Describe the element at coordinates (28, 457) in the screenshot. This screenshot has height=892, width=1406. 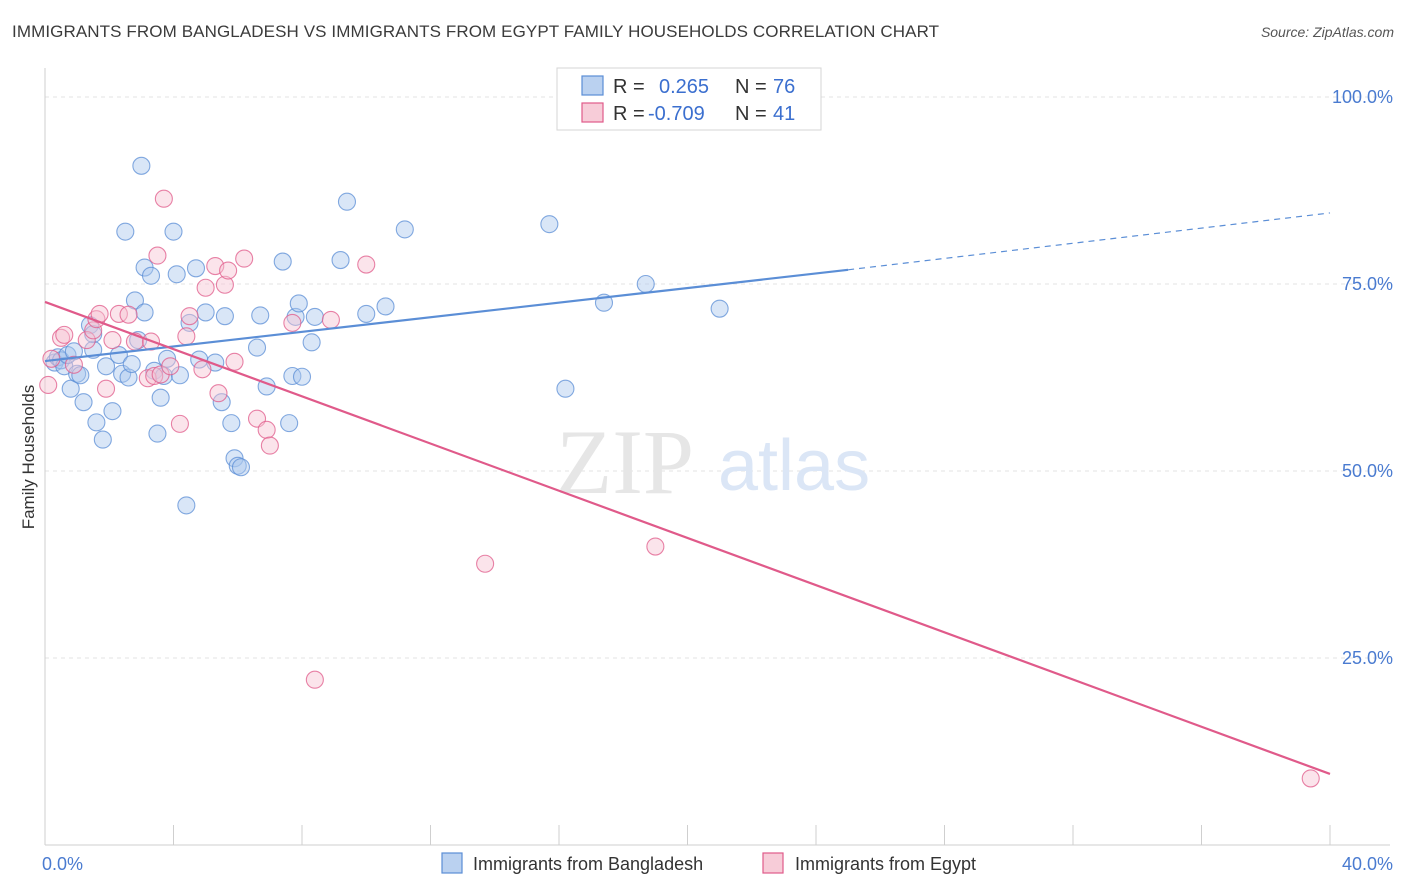
I see `y-axis-label: Family Households` at that location.